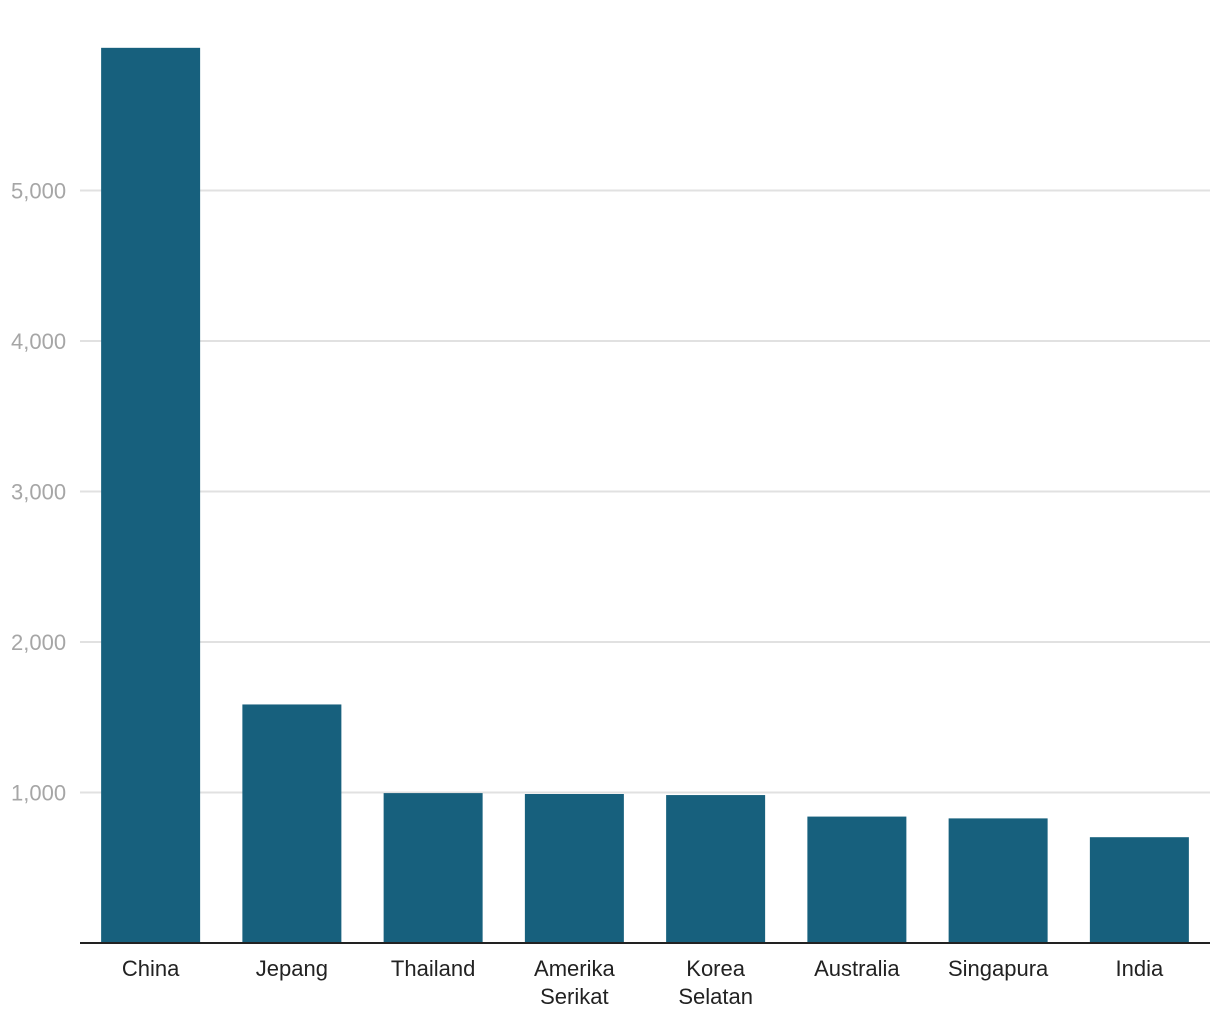 This screenshot has height=1020, width=1220. Describe the element at coordinates (574, 982) in the screenshot. I see `x-tick-label: Amerika Serikat` at that location.